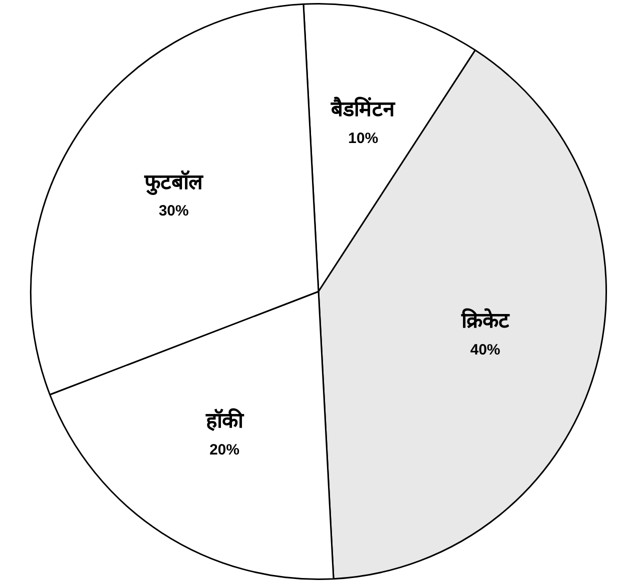 This screenshot has height=583, width=617. Describe the element at coordinates (224, 420) in the screenshot. I see `slice-label: हॉकी` at that location.